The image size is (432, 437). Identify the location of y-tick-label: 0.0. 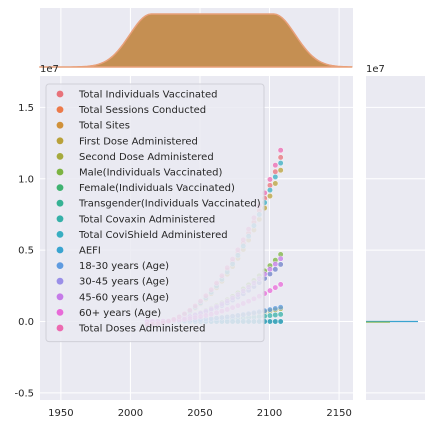
(26, 322).